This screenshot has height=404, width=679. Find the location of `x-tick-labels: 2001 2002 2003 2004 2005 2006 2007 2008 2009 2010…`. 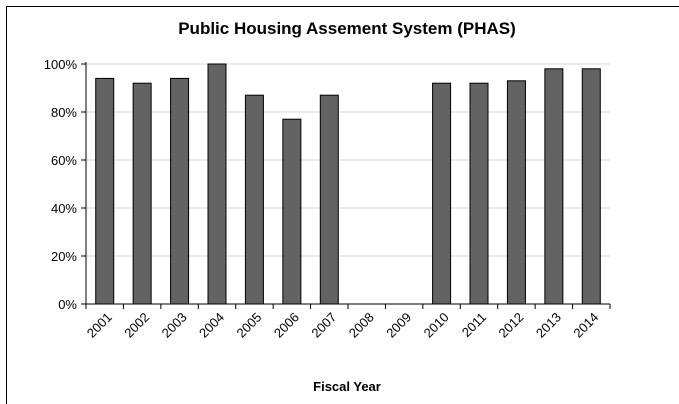

x-tick-labels: 2001 2002 2003 2004 2005 2006 2007 2008 2009 2010… is located at coordinates (343, 325).